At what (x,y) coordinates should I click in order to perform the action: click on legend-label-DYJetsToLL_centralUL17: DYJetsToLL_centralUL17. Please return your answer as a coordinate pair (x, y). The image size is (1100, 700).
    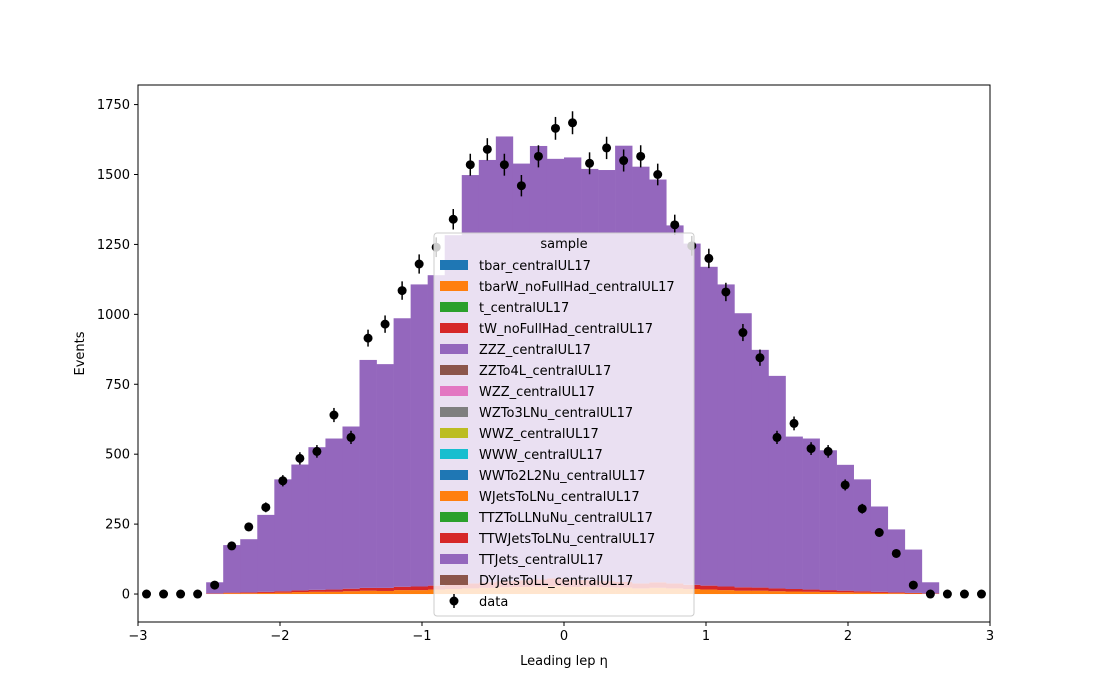
    Looking at the image, I should click on (556, 581).